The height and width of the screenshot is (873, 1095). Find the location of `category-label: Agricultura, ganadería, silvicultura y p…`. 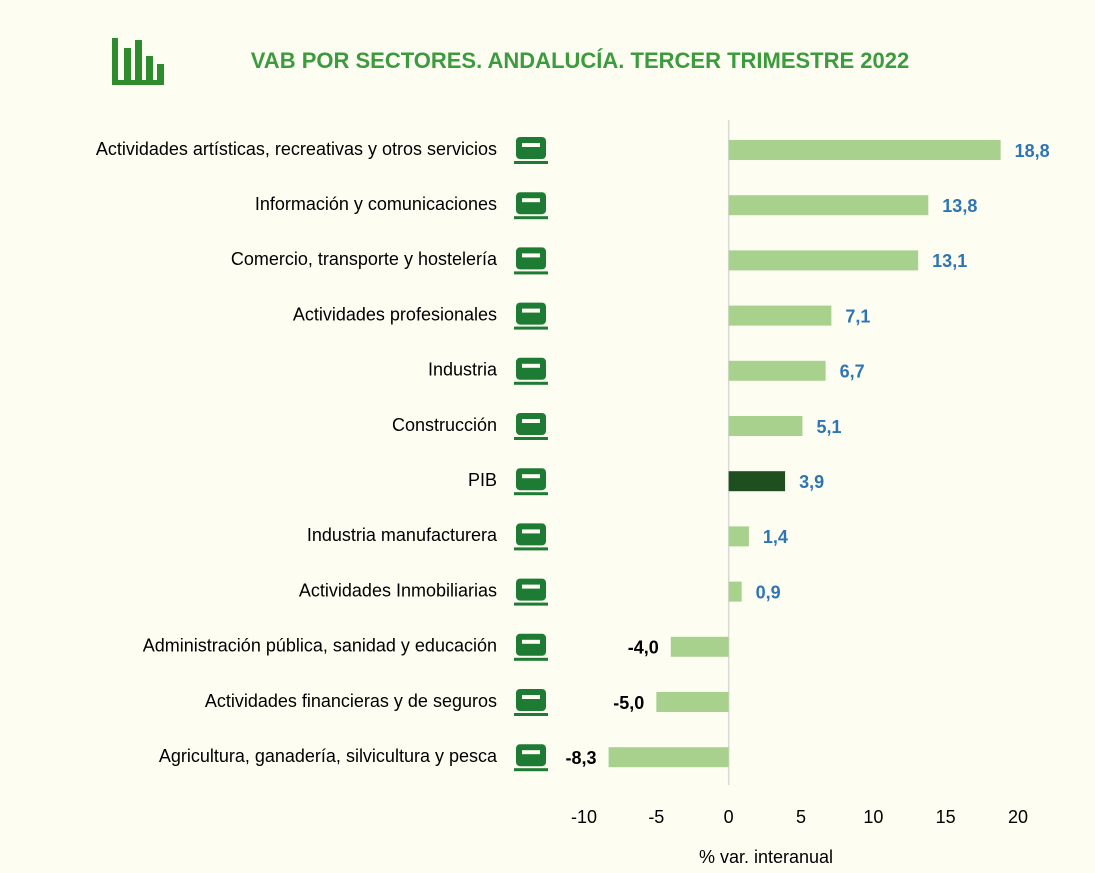

category-label: Agricultura, ganadería, silvicultura y p… is located at coordinates (328, 756).